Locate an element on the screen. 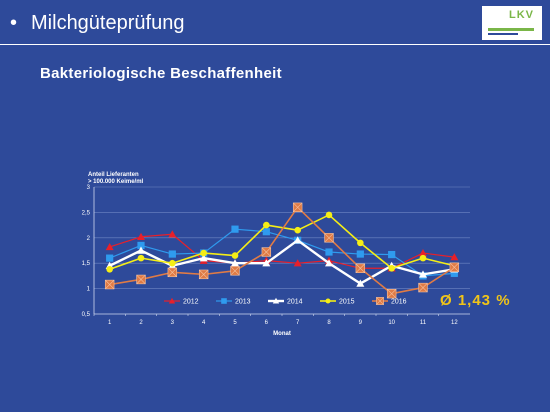 This screenshot has width=550, height=412. y-tick-label: 0,5 is located at coordinates (86, 315).